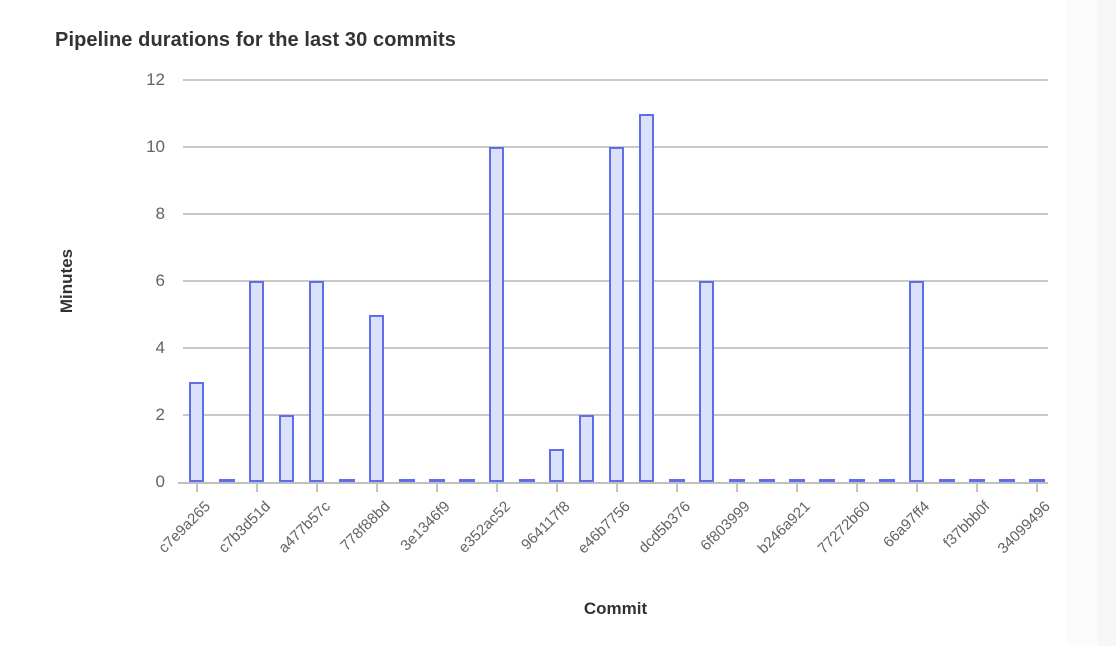 The width and height of the screenshot is (1116, 646). I want to click on gridline, so click(615, 80).